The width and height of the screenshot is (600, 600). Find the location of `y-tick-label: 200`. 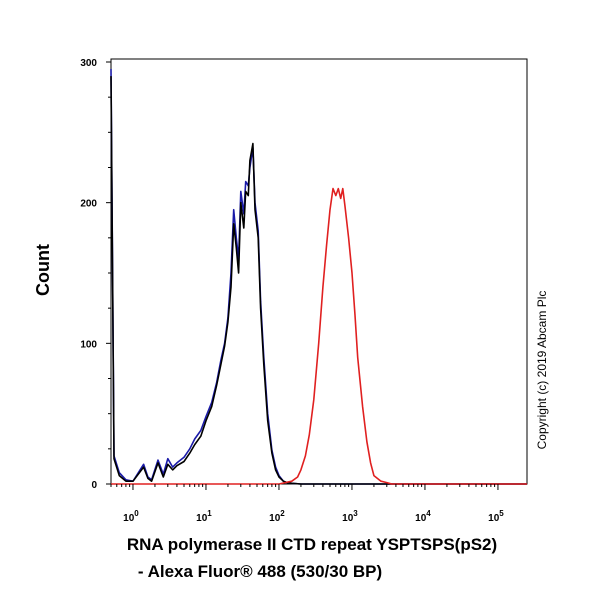

y-tick-label: 200 is located at coordinates (88, 204).